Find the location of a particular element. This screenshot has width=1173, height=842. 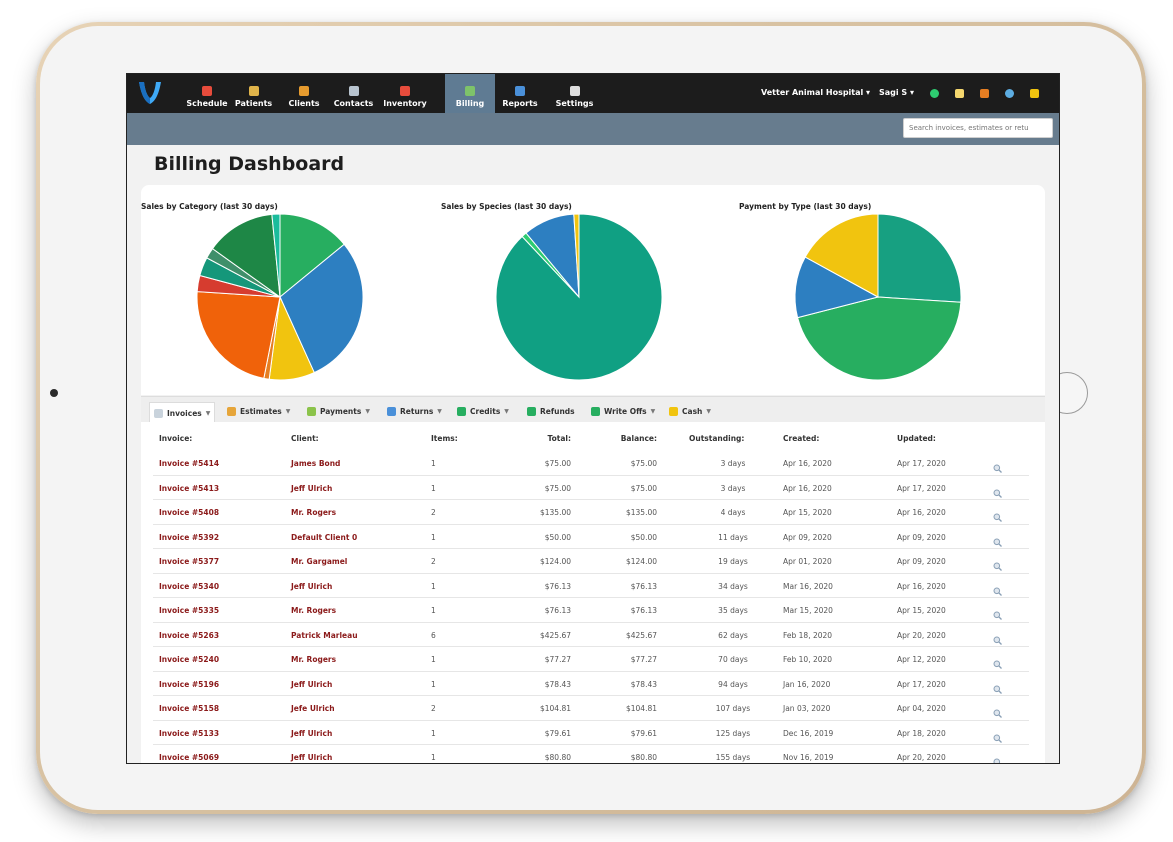

pie-chart-category is located at coordinates (280, 297).